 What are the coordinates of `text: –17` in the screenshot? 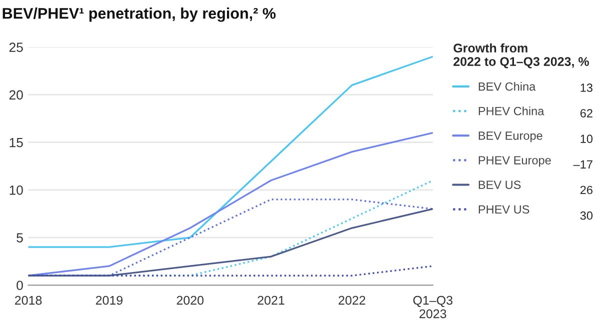 It's located at (582, 164).